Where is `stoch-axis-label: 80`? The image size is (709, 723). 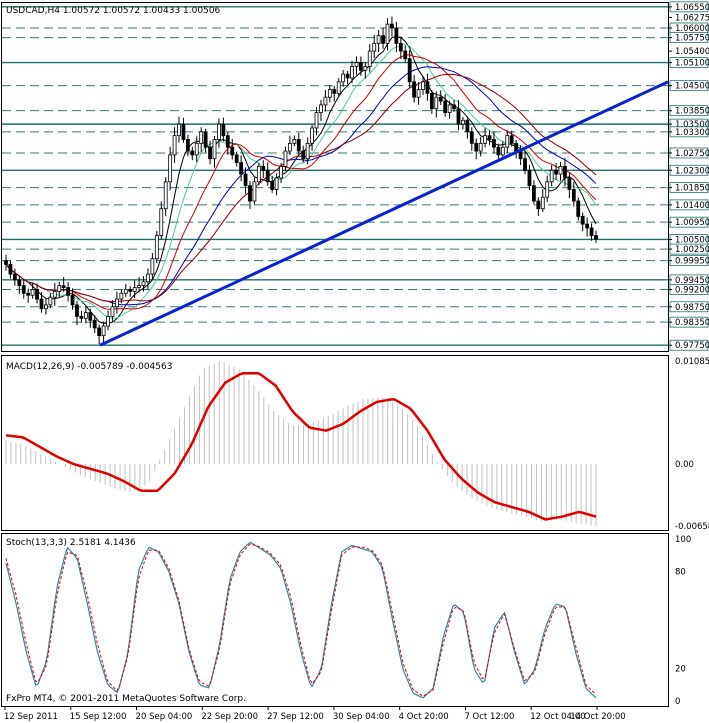 stoch-axis-label: 80 is located at coordinates (680, 572).